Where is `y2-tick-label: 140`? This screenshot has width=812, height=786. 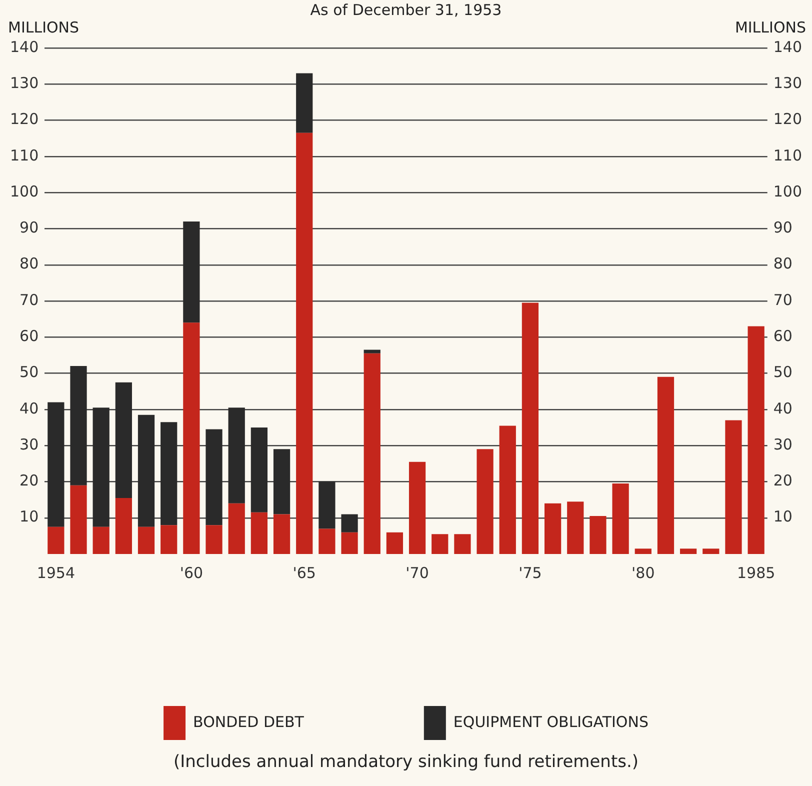
y2-tick-label: 140 is located at coordinates (787, 47).